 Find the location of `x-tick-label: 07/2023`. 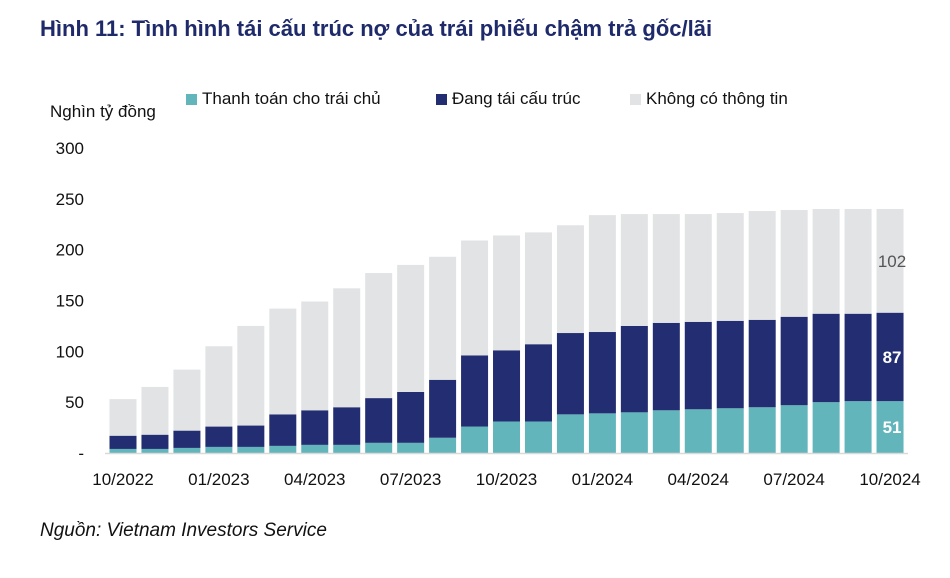

x-tick-label: 07/2023 is located at coordinates (410, 479).